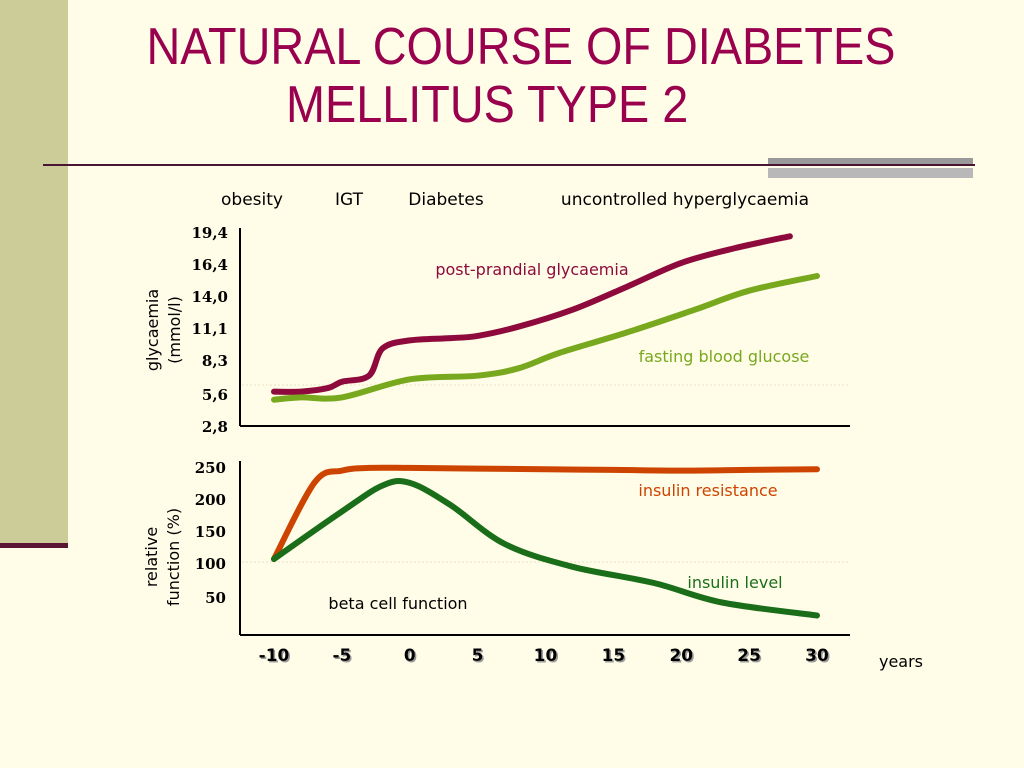 The width and height of the screenshot is (1024, 768). What do you see at coordinates (724, 356) in the screenshot?
I see `series-label-fasting-glucose: fasting blood glucose` at bounding box center [724, 356].